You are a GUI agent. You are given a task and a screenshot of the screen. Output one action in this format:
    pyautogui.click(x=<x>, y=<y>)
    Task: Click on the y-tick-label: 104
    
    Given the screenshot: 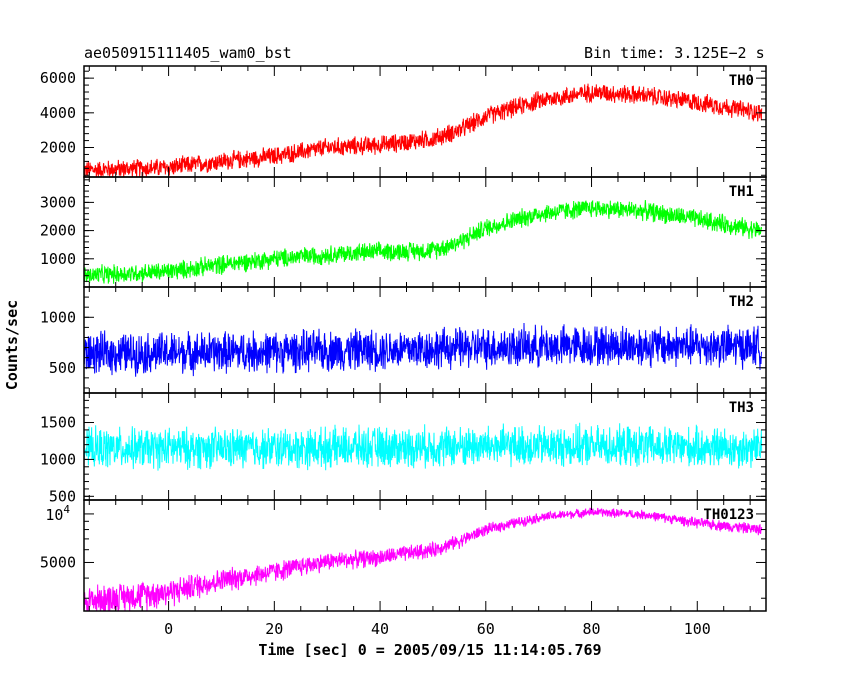 What is the action you would take?
    pyautogui.click(x=57, y=513)
    